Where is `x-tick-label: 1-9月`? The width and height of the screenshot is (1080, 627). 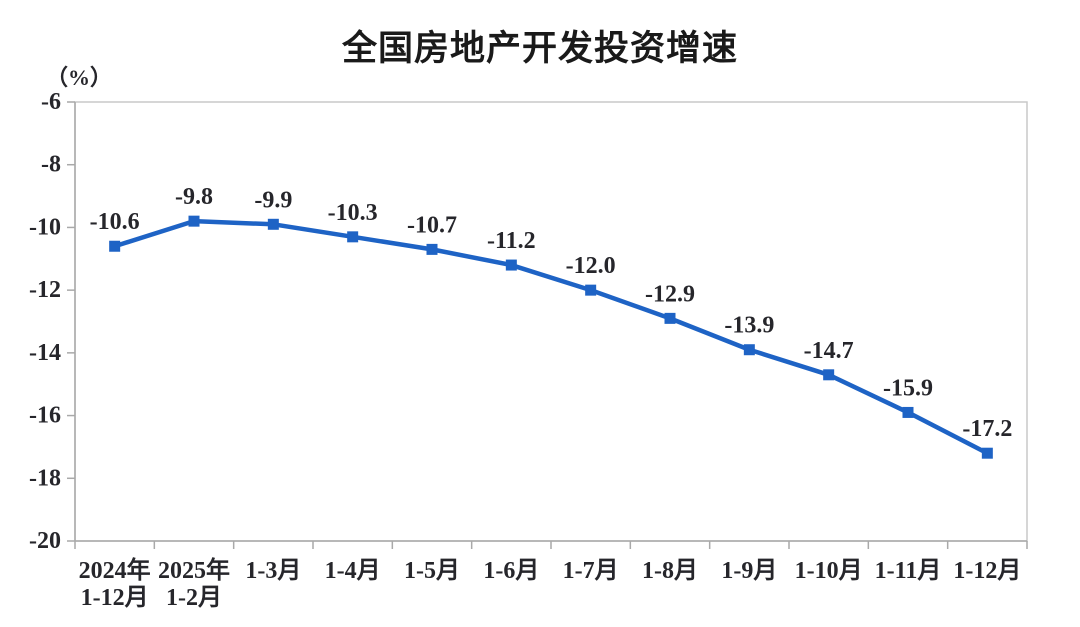 x-tick-label: 1-9月 is located at coordinates (749, 571).